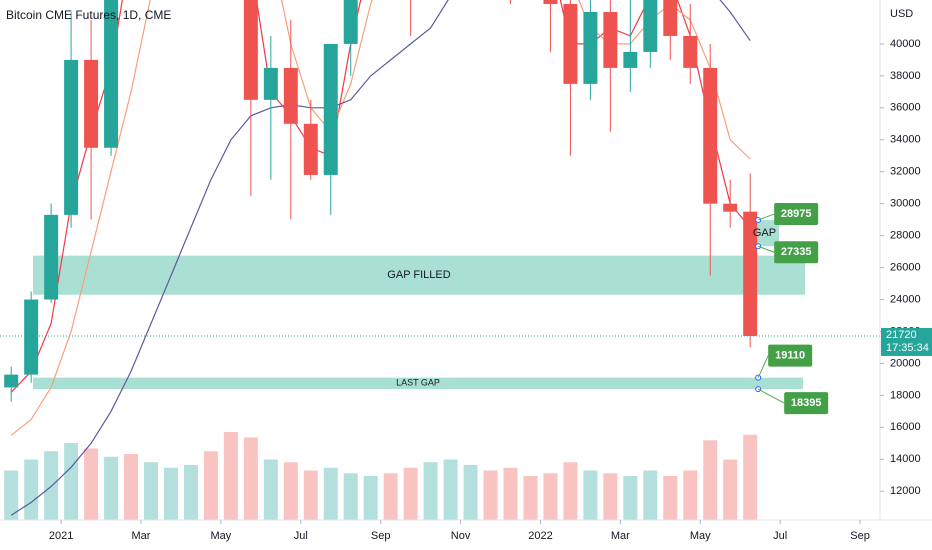  I want to click on callout-label: 28975, so click(796, 214).